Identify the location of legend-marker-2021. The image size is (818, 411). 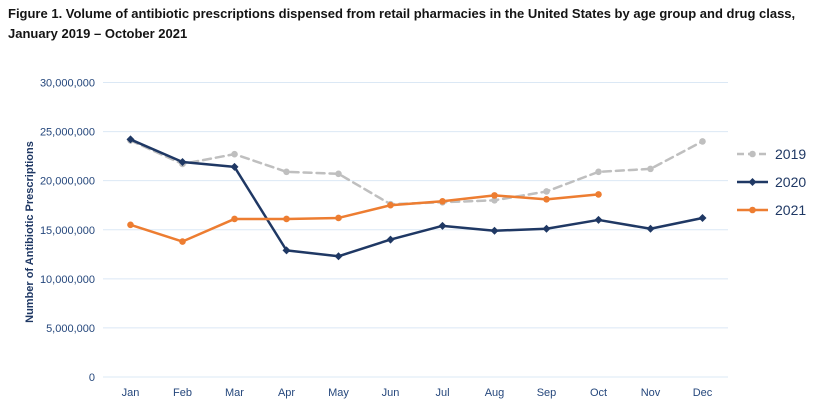
(752, 210).